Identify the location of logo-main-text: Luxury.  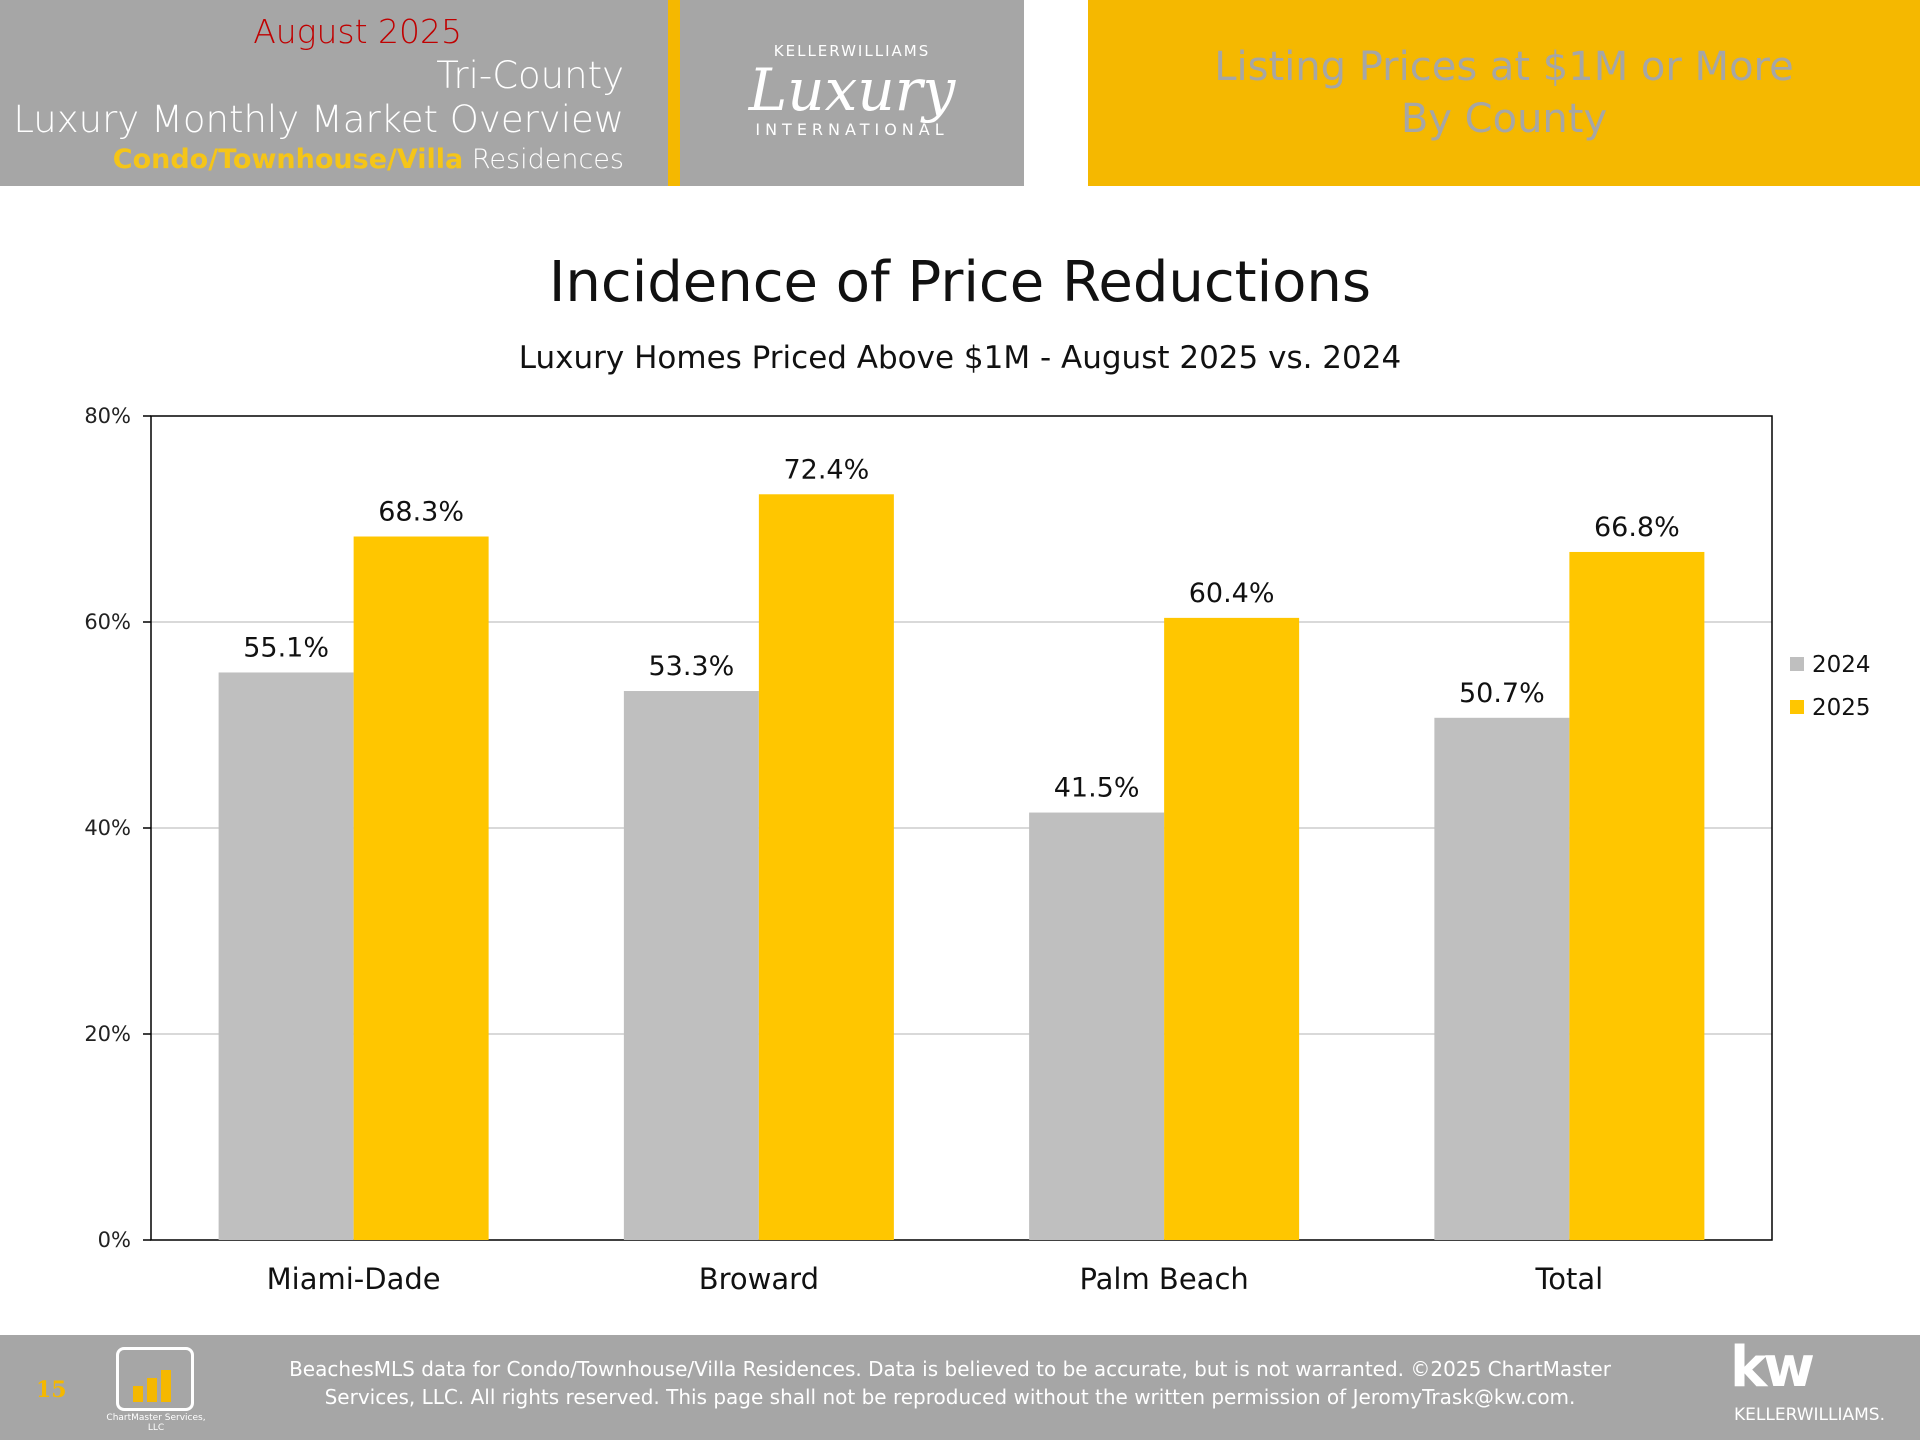
(852, 90).